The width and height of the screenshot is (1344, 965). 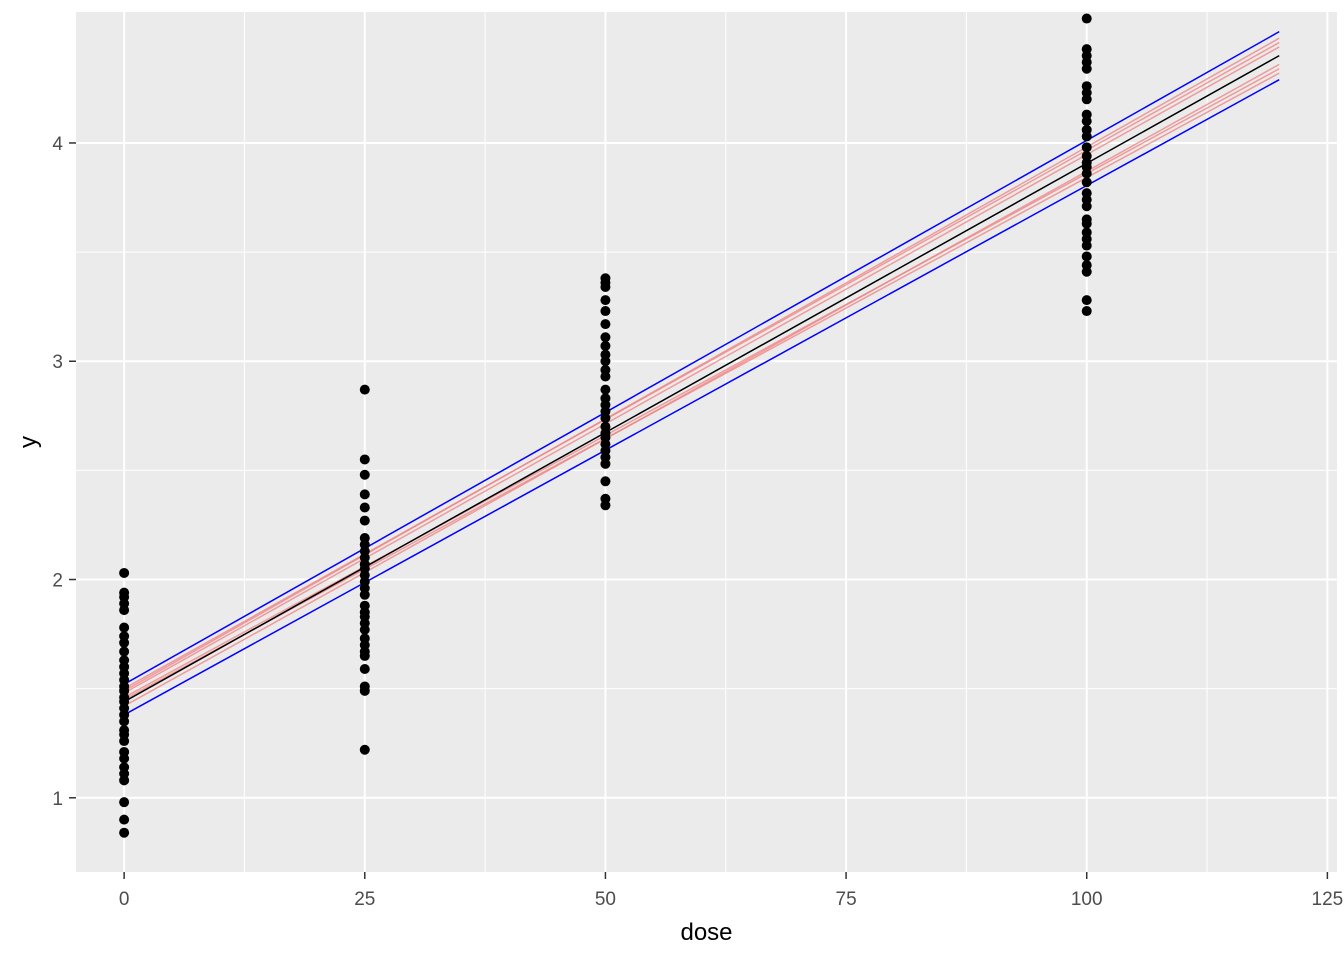 I want to click on x-axis-title: dose, so click(x=706, y=932).